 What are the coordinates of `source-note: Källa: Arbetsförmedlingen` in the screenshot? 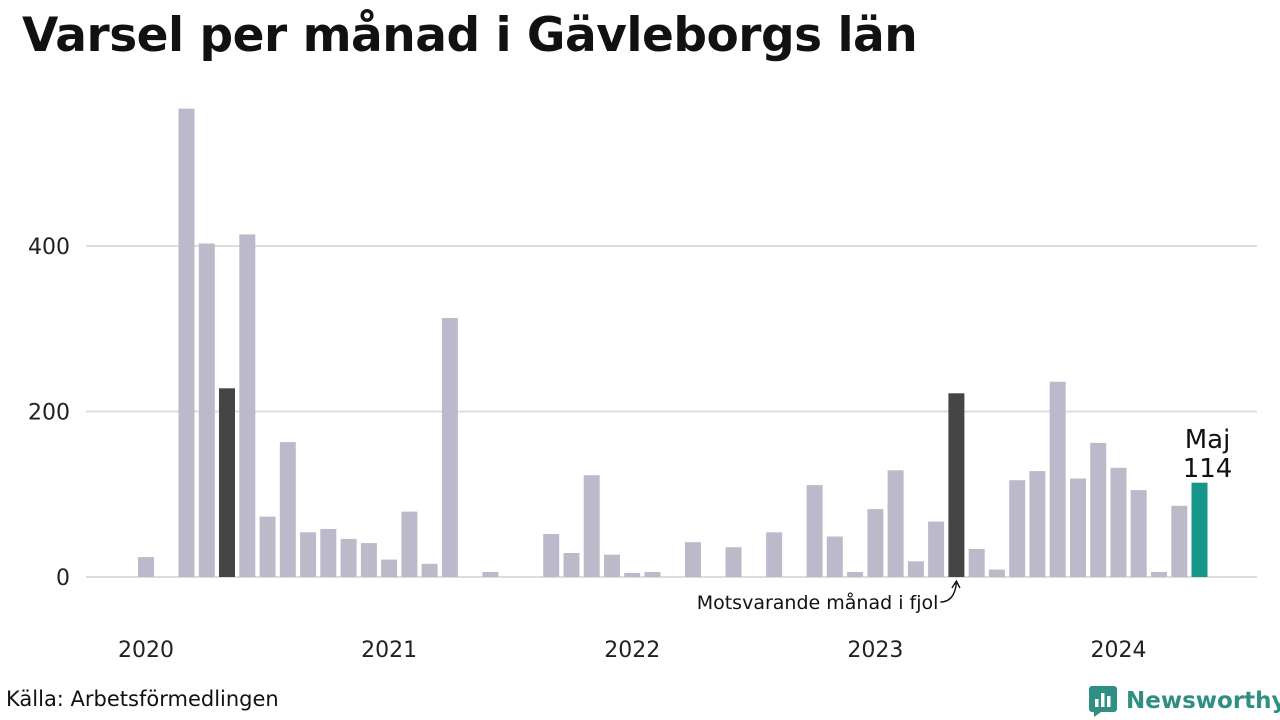 It's located at (142, 699).